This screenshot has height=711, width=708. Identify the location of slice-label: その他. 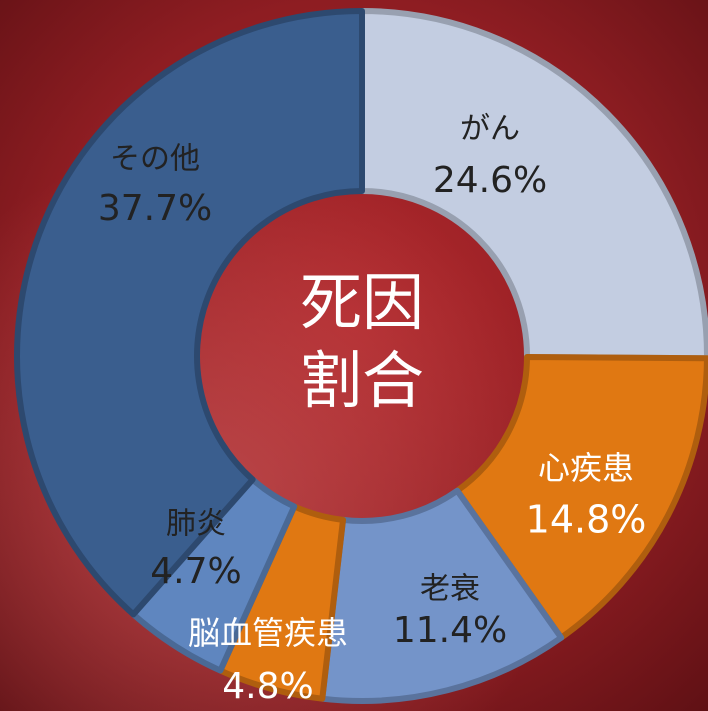
(155, 159).